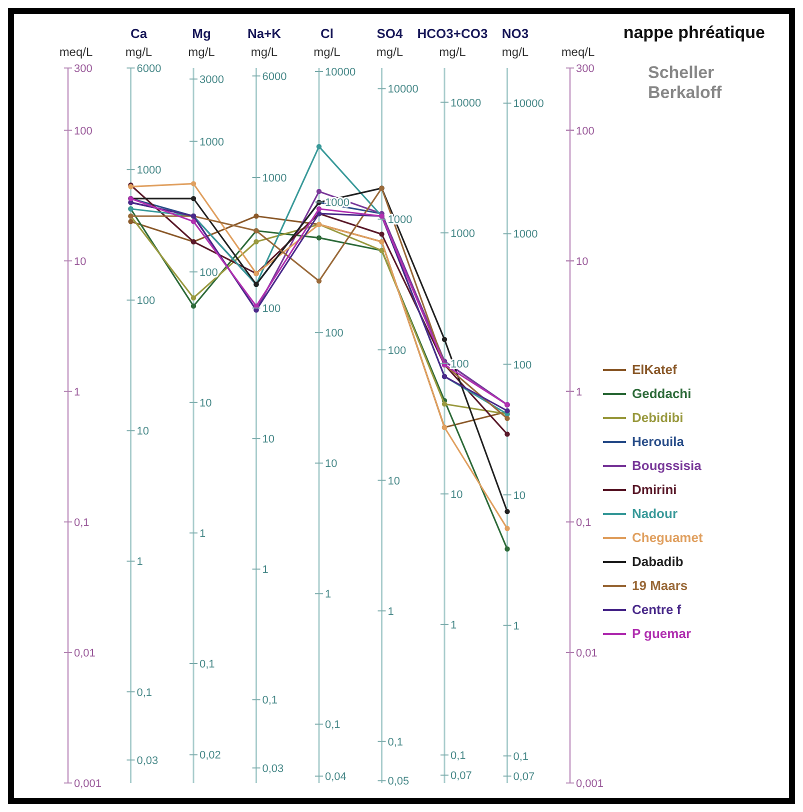  What do you see at coordinates (660, 585) in the screenshot?
I see `legend-label: 19 Maars` at bounding box center [660, 585].